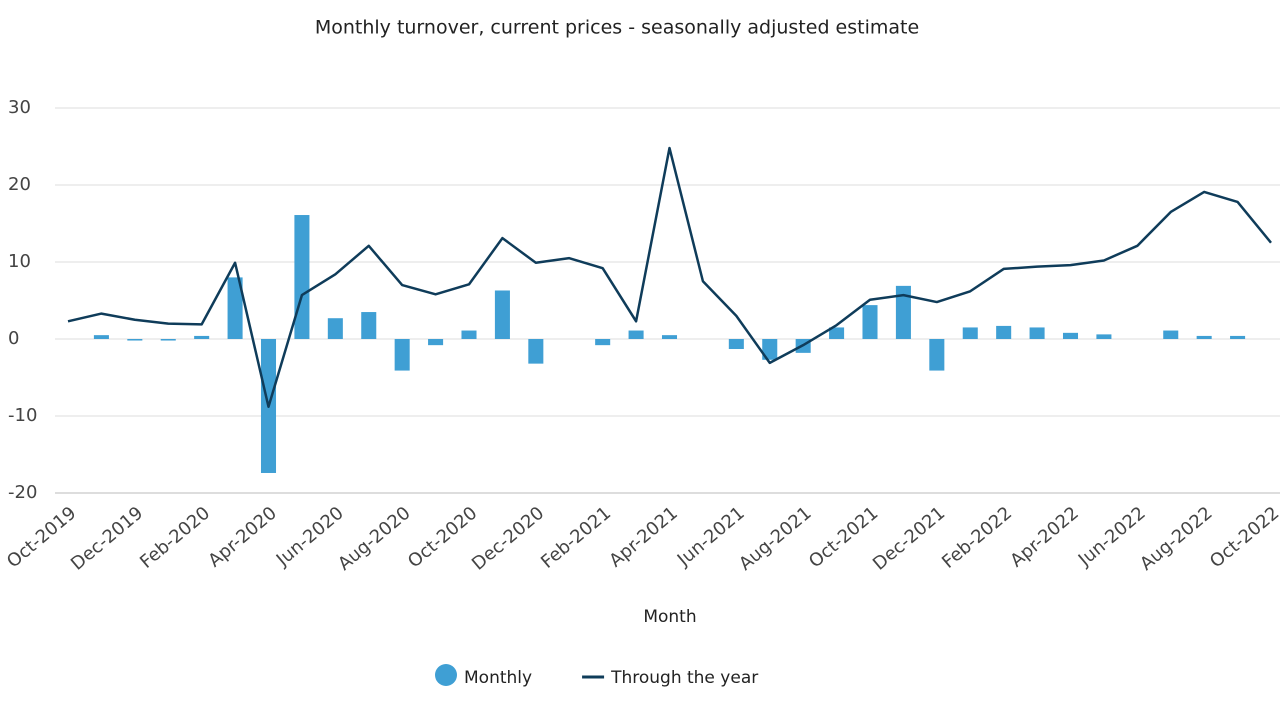 Image resolution: width=1280 pixels, height=720 pixels. I want to click on legend-item: Through the year, so click(670, 678).